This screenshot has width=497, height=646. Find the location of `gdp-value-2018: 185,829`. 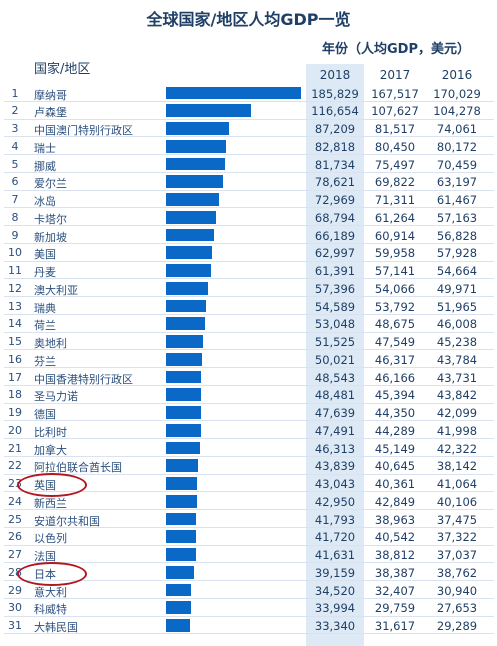

gdp-value-2018: 185,829 is located at coordinates (335, 93).